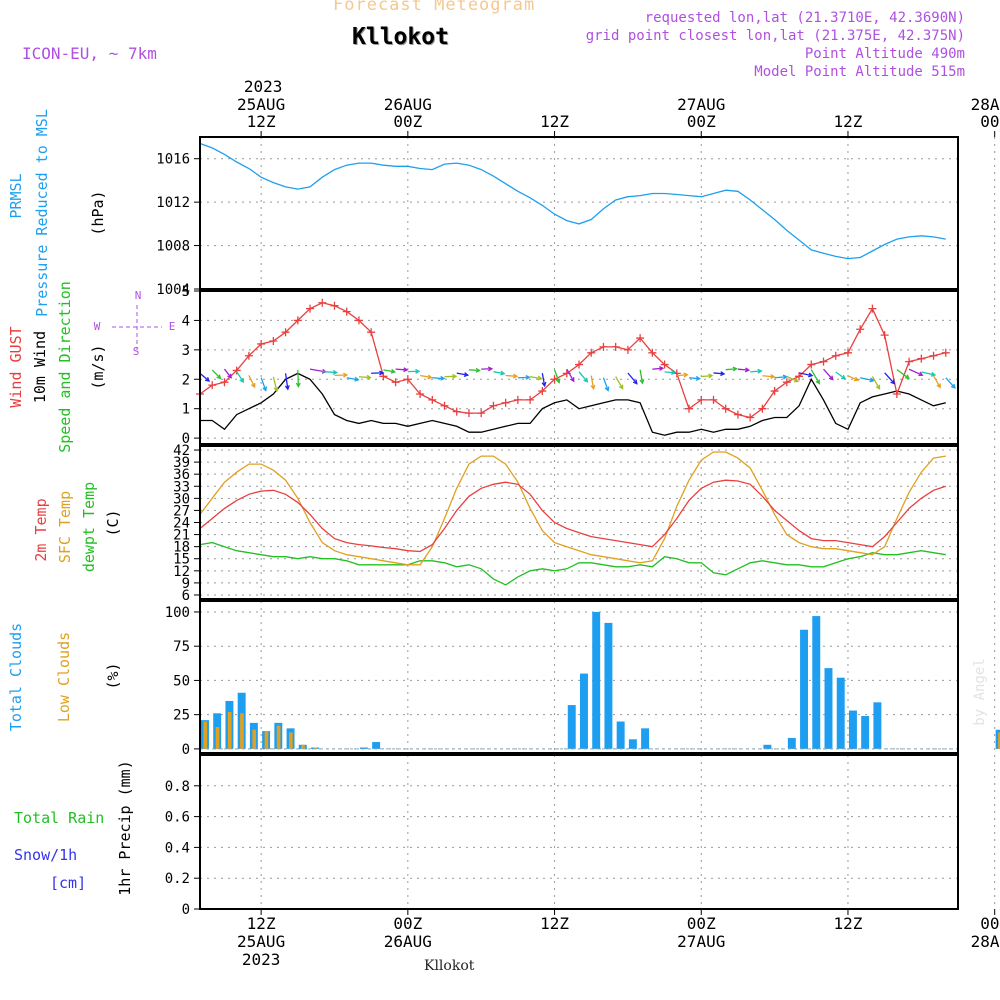 The height and width of the screenshot is (1000, 1000). I want to click on panel-frame-temp, so click(579, 522).